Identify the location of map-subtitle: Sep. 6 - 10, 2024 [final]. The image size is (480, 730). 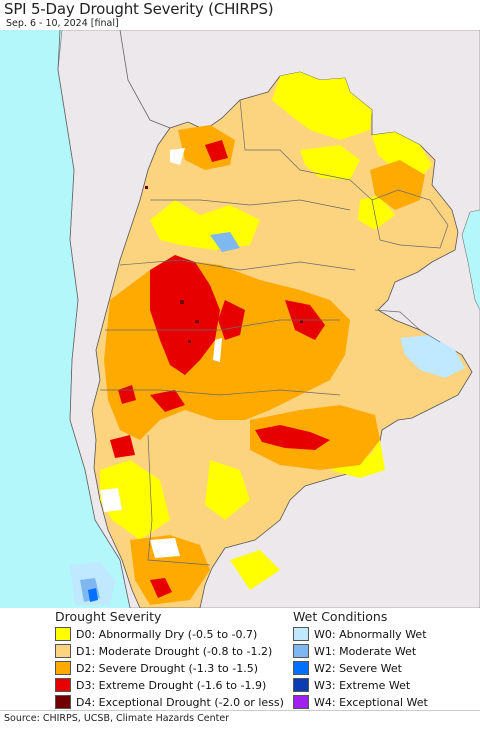
(62, 23).